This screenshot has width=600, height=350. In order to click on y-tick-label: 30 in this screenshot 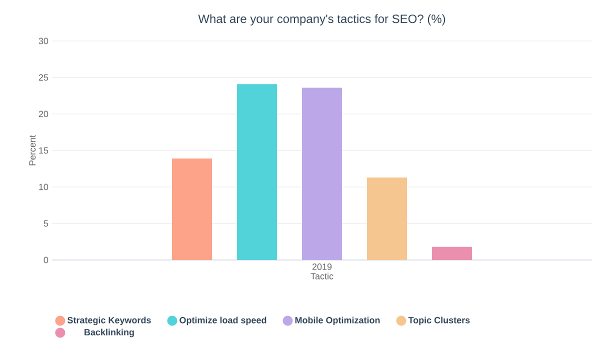, I will do `click(43, 41)`.